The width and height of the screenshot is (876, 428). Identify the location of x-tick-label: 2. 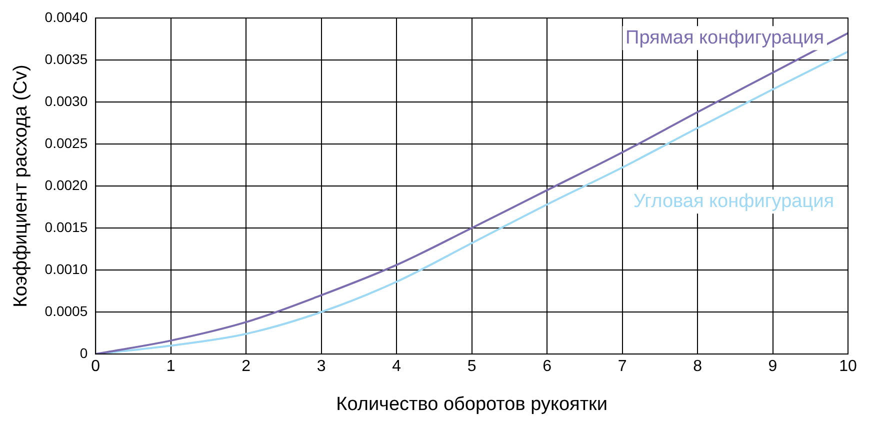
(246, 367).